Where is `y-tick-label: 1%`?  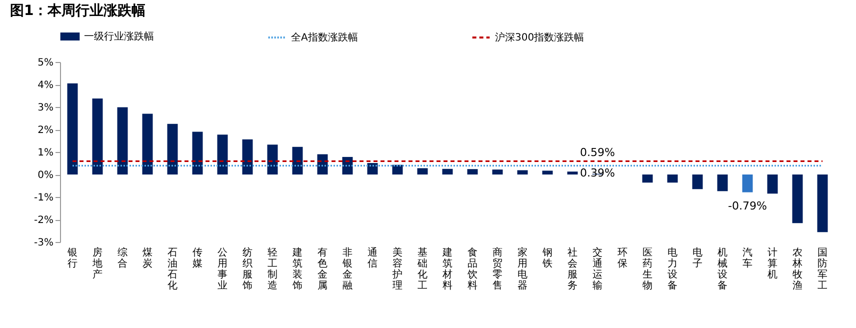
y-tick-label: 1% is located at coordinates (46, 153).